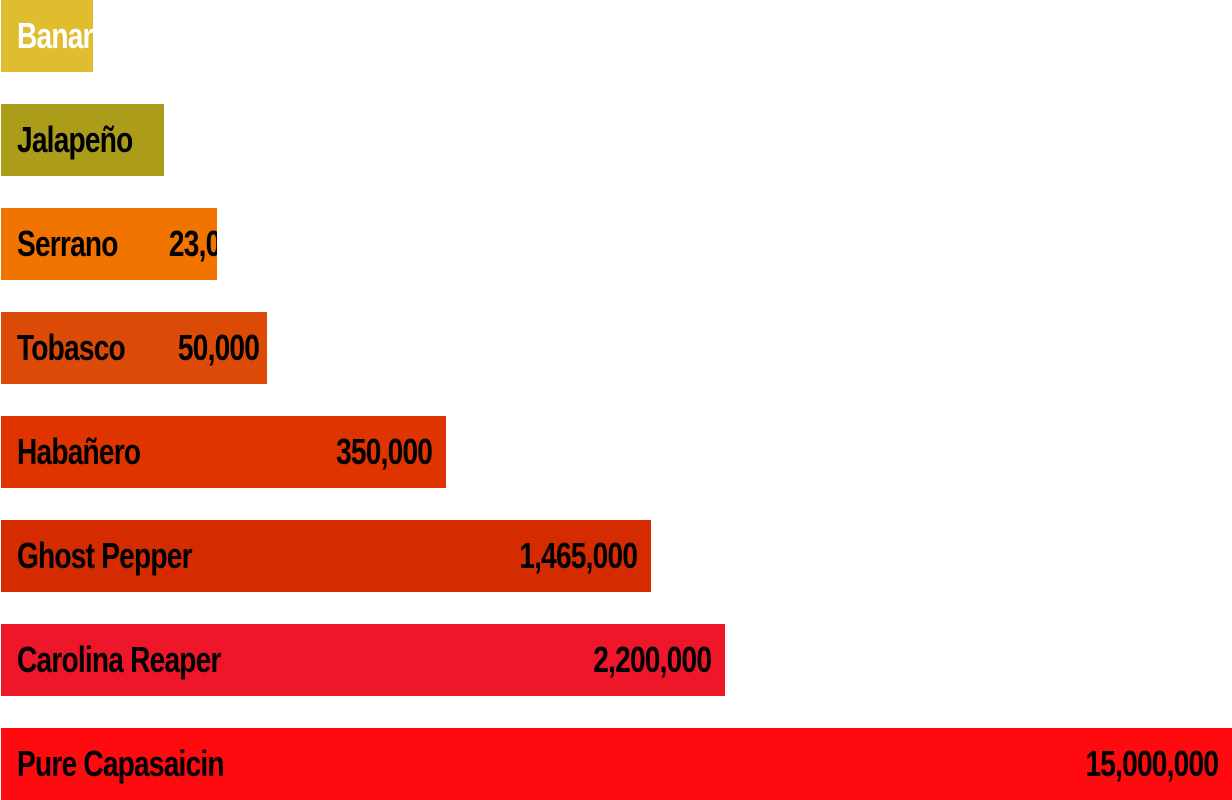 The width and height of the screenshot is (1232, 800). What do you see at coordinates (219, 347) in the screenshot?
I see `bar-value-label: 50,000` at bounding box center [219, 347].